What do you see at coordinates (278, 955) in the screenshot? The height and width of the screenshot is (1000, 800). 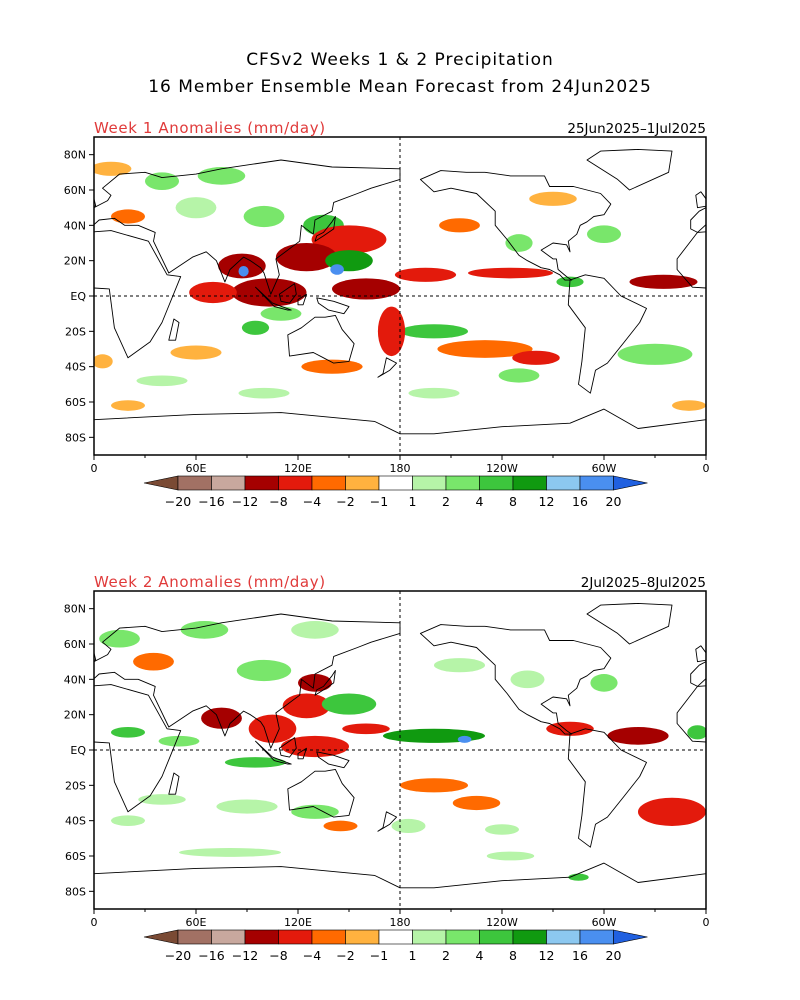 I see `colorbar-label: −8` at bounding box center [278, 955].